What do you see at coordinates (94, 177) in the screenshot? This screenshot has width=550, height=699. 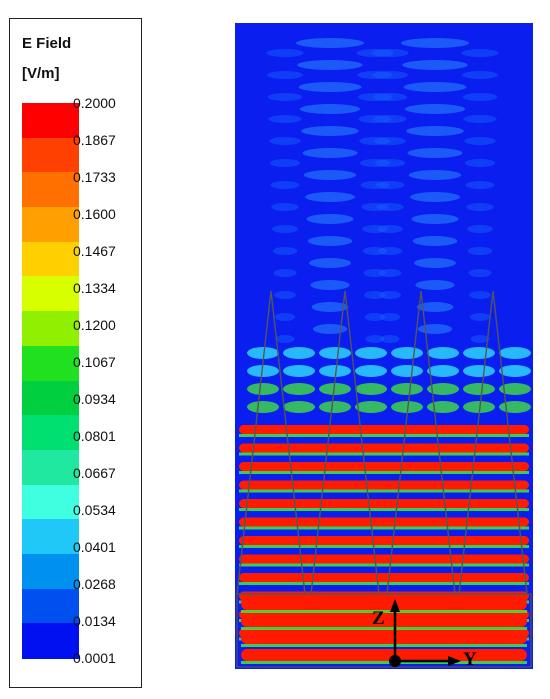 I see `legend-tick-label: 0.1733` at bounding box center [94, 177].